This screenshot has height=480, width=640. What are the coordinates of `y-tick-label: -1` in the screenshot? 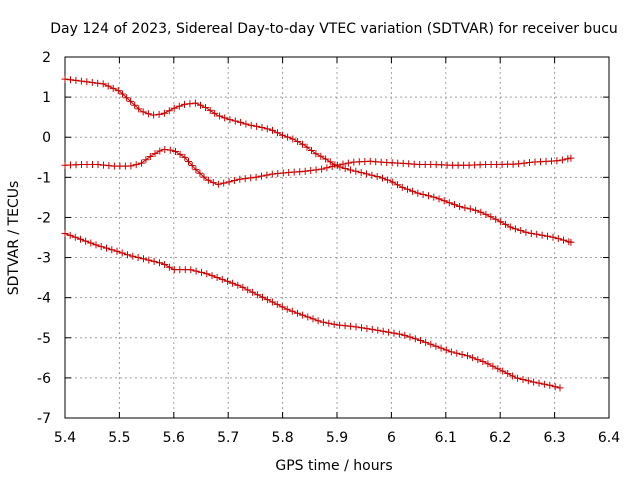 It's located at (44, 178).